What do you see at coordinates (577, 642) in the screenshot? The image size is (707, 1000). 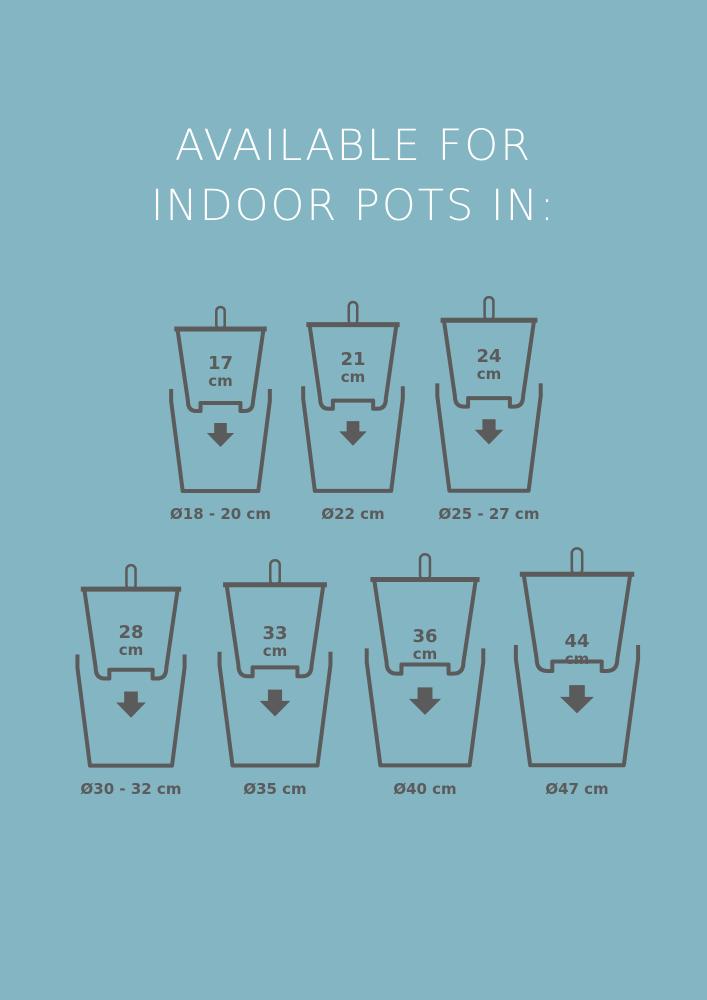 I see `inner-pot-size: 44` at bounding box center [577, 642].